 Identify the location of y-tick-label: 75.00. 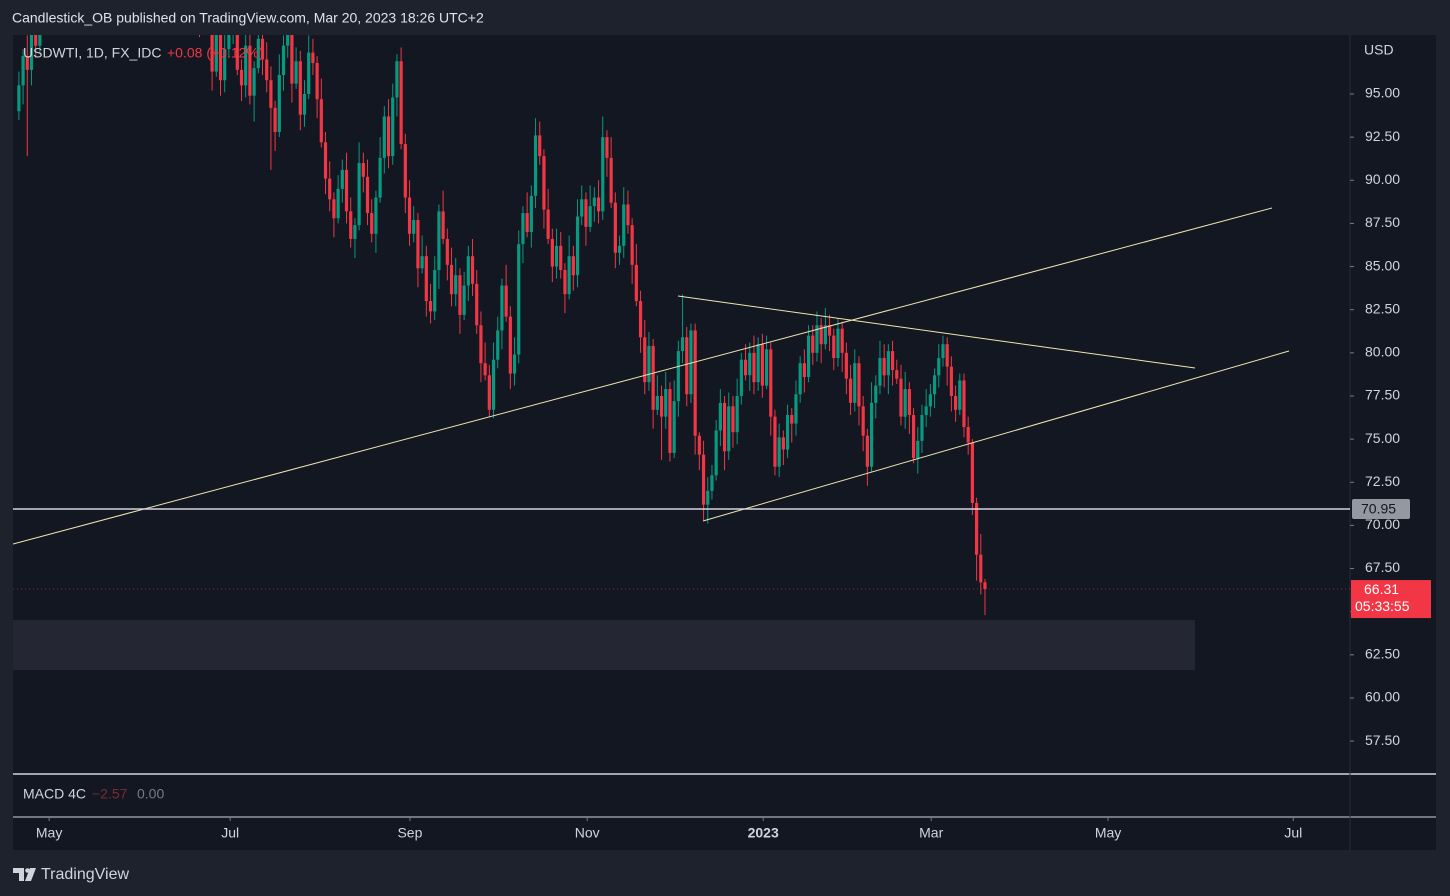
(1382, 438).